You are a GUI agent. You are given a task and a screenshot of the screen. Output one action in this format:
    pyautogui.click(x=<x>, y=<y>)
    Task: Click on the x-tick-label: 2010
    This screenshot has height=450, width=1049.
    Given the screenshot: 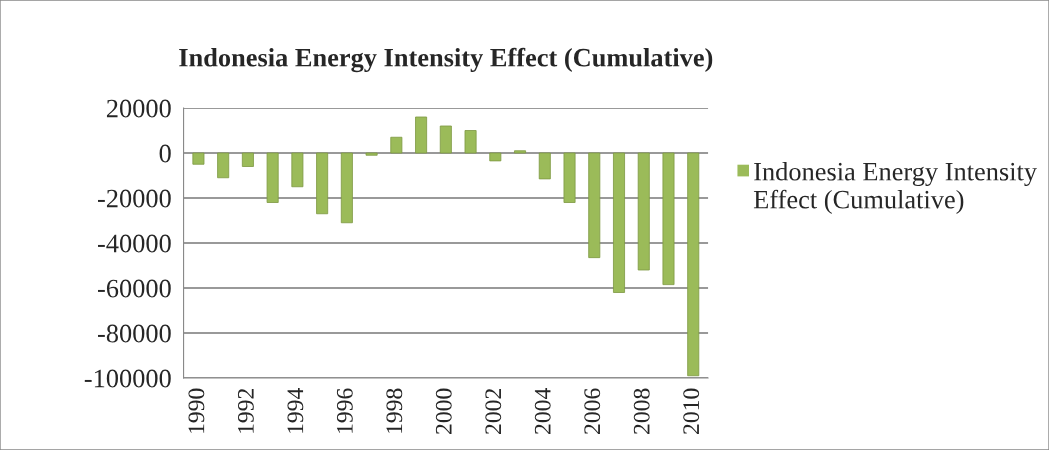 What is the action you would take?
    pyautogui.click(x=691, y=411)
    